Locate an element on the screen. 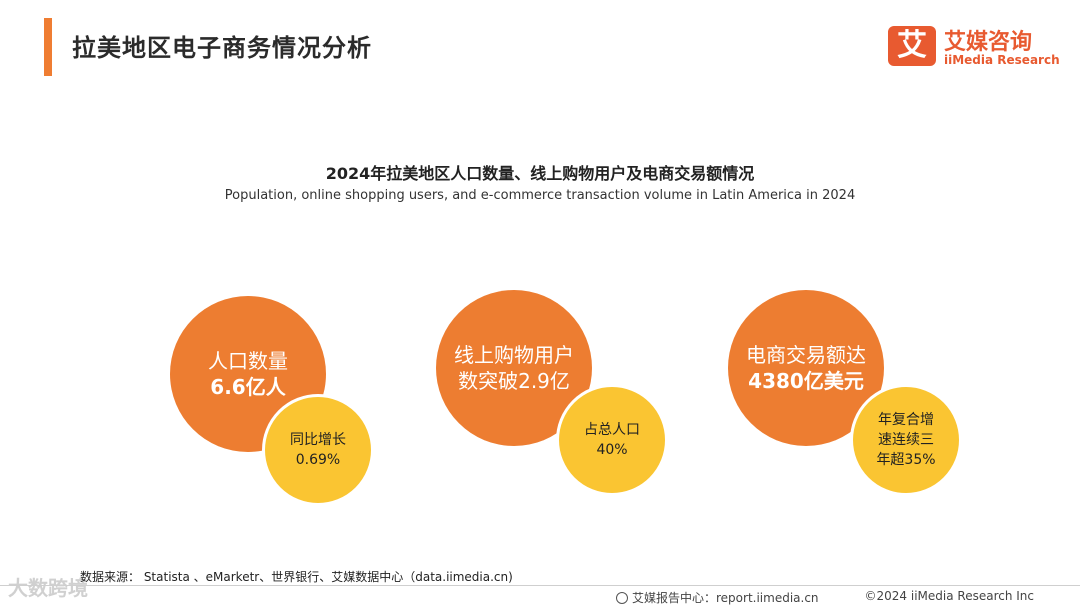 This screenshot has width=1080, height=608. logo-mark-icon: 艾 is located at coordinates (912, 46).